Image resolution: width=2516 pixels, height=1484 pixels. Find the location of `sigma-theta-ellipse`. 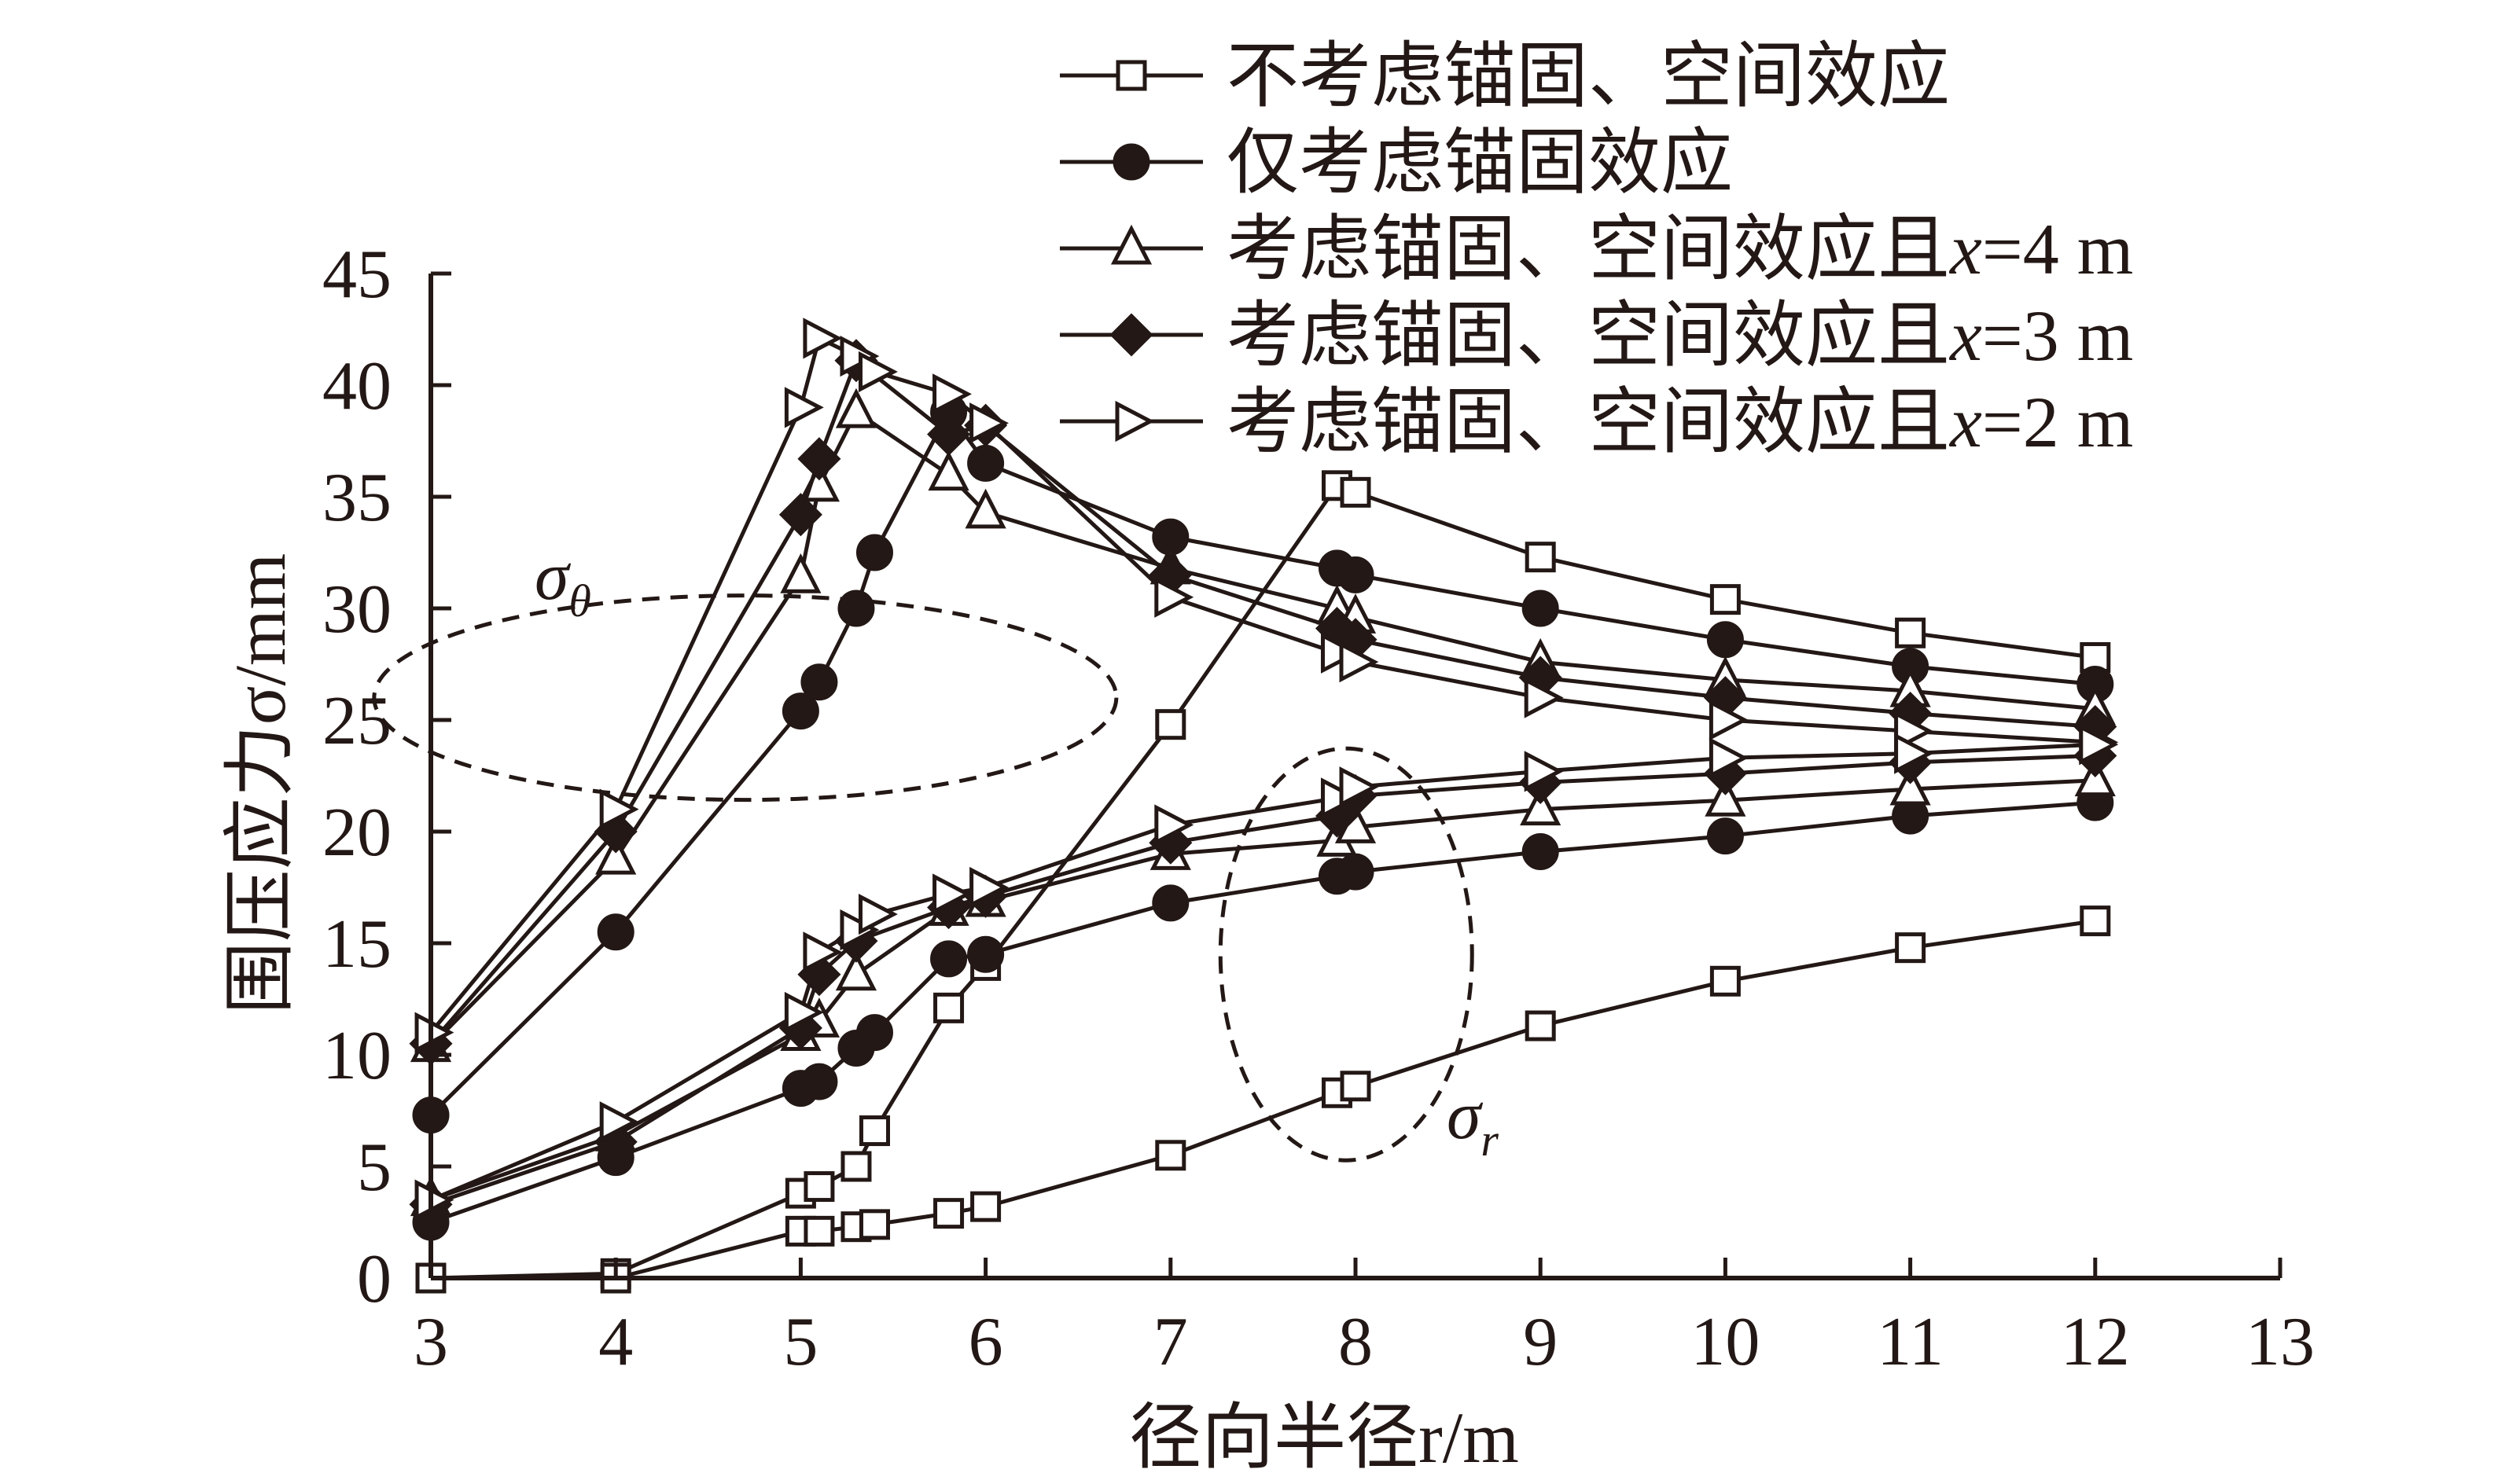

sigma-theta-ellipse is located at coordinates (745, 698).